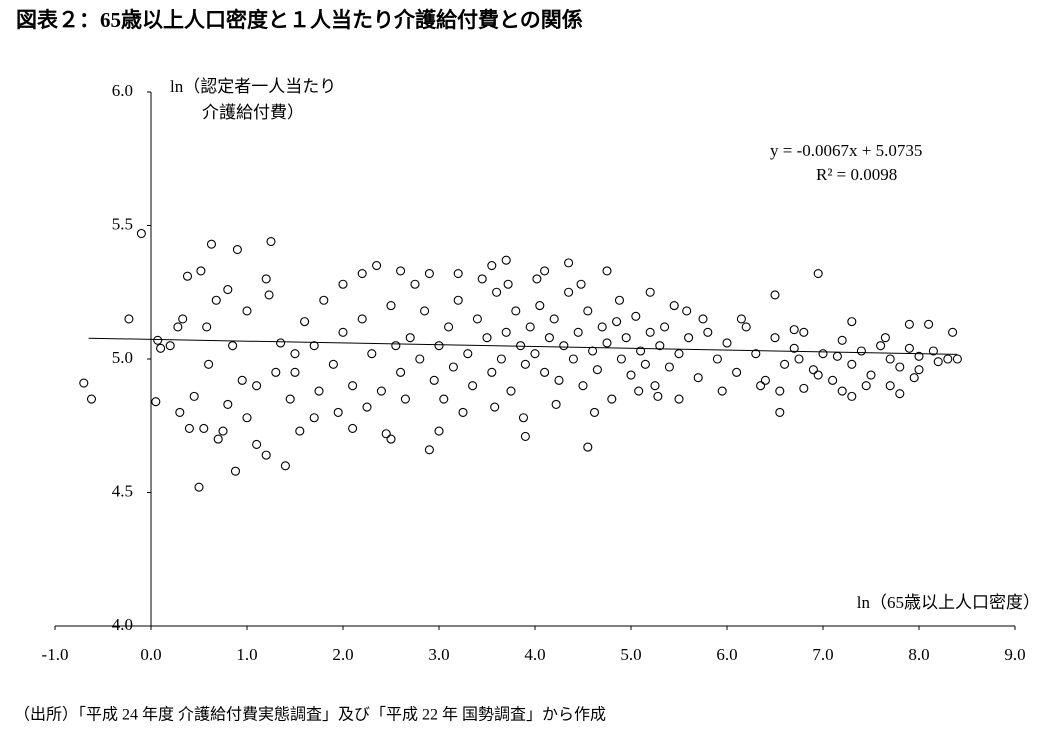  What do you see at coordinates (726, 654) in the screenshot?
I see `x-tick-label: 6.0` at bounding box center [726, 654].